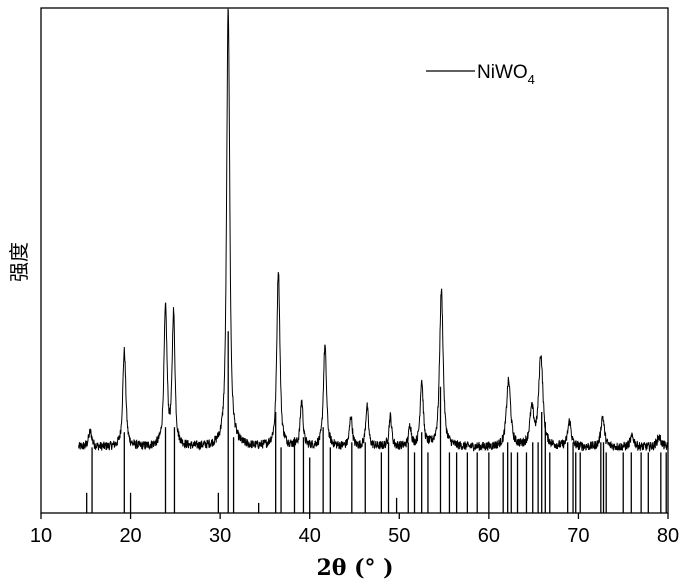 The height and width of the screenshot is (587, 690). Describe the element at coordinates (354, 516) in the screenshot. I see `x-axis-ticks` at that location.